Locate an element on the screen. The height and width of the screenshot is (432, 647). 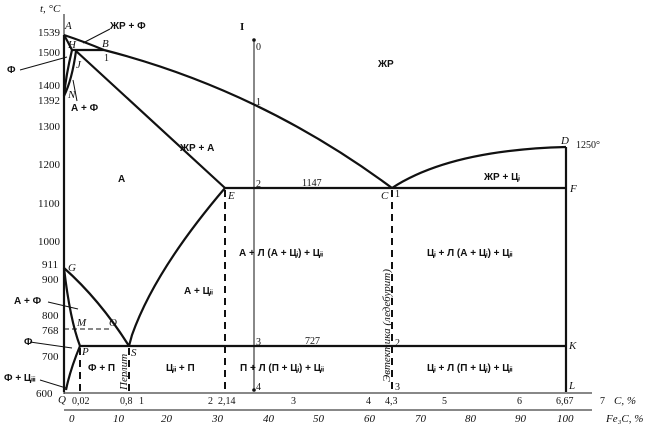
x-axis-label: C, % is located at coordinates (625, 401).